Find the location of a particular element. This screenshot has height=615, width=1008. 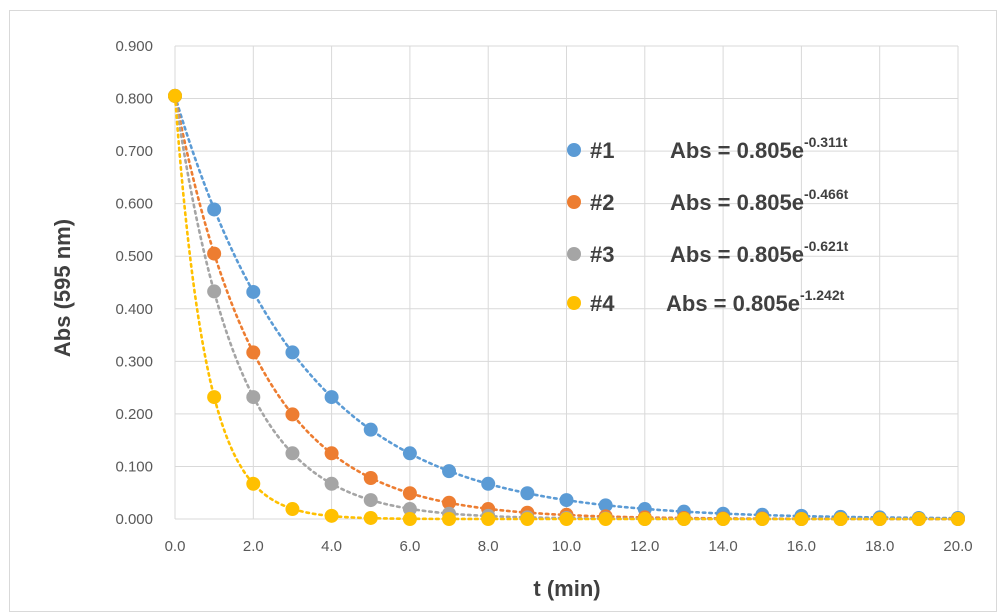

legend-equation-3: Abs = 0.805e-0.621t is located at coordinates (759, 252).